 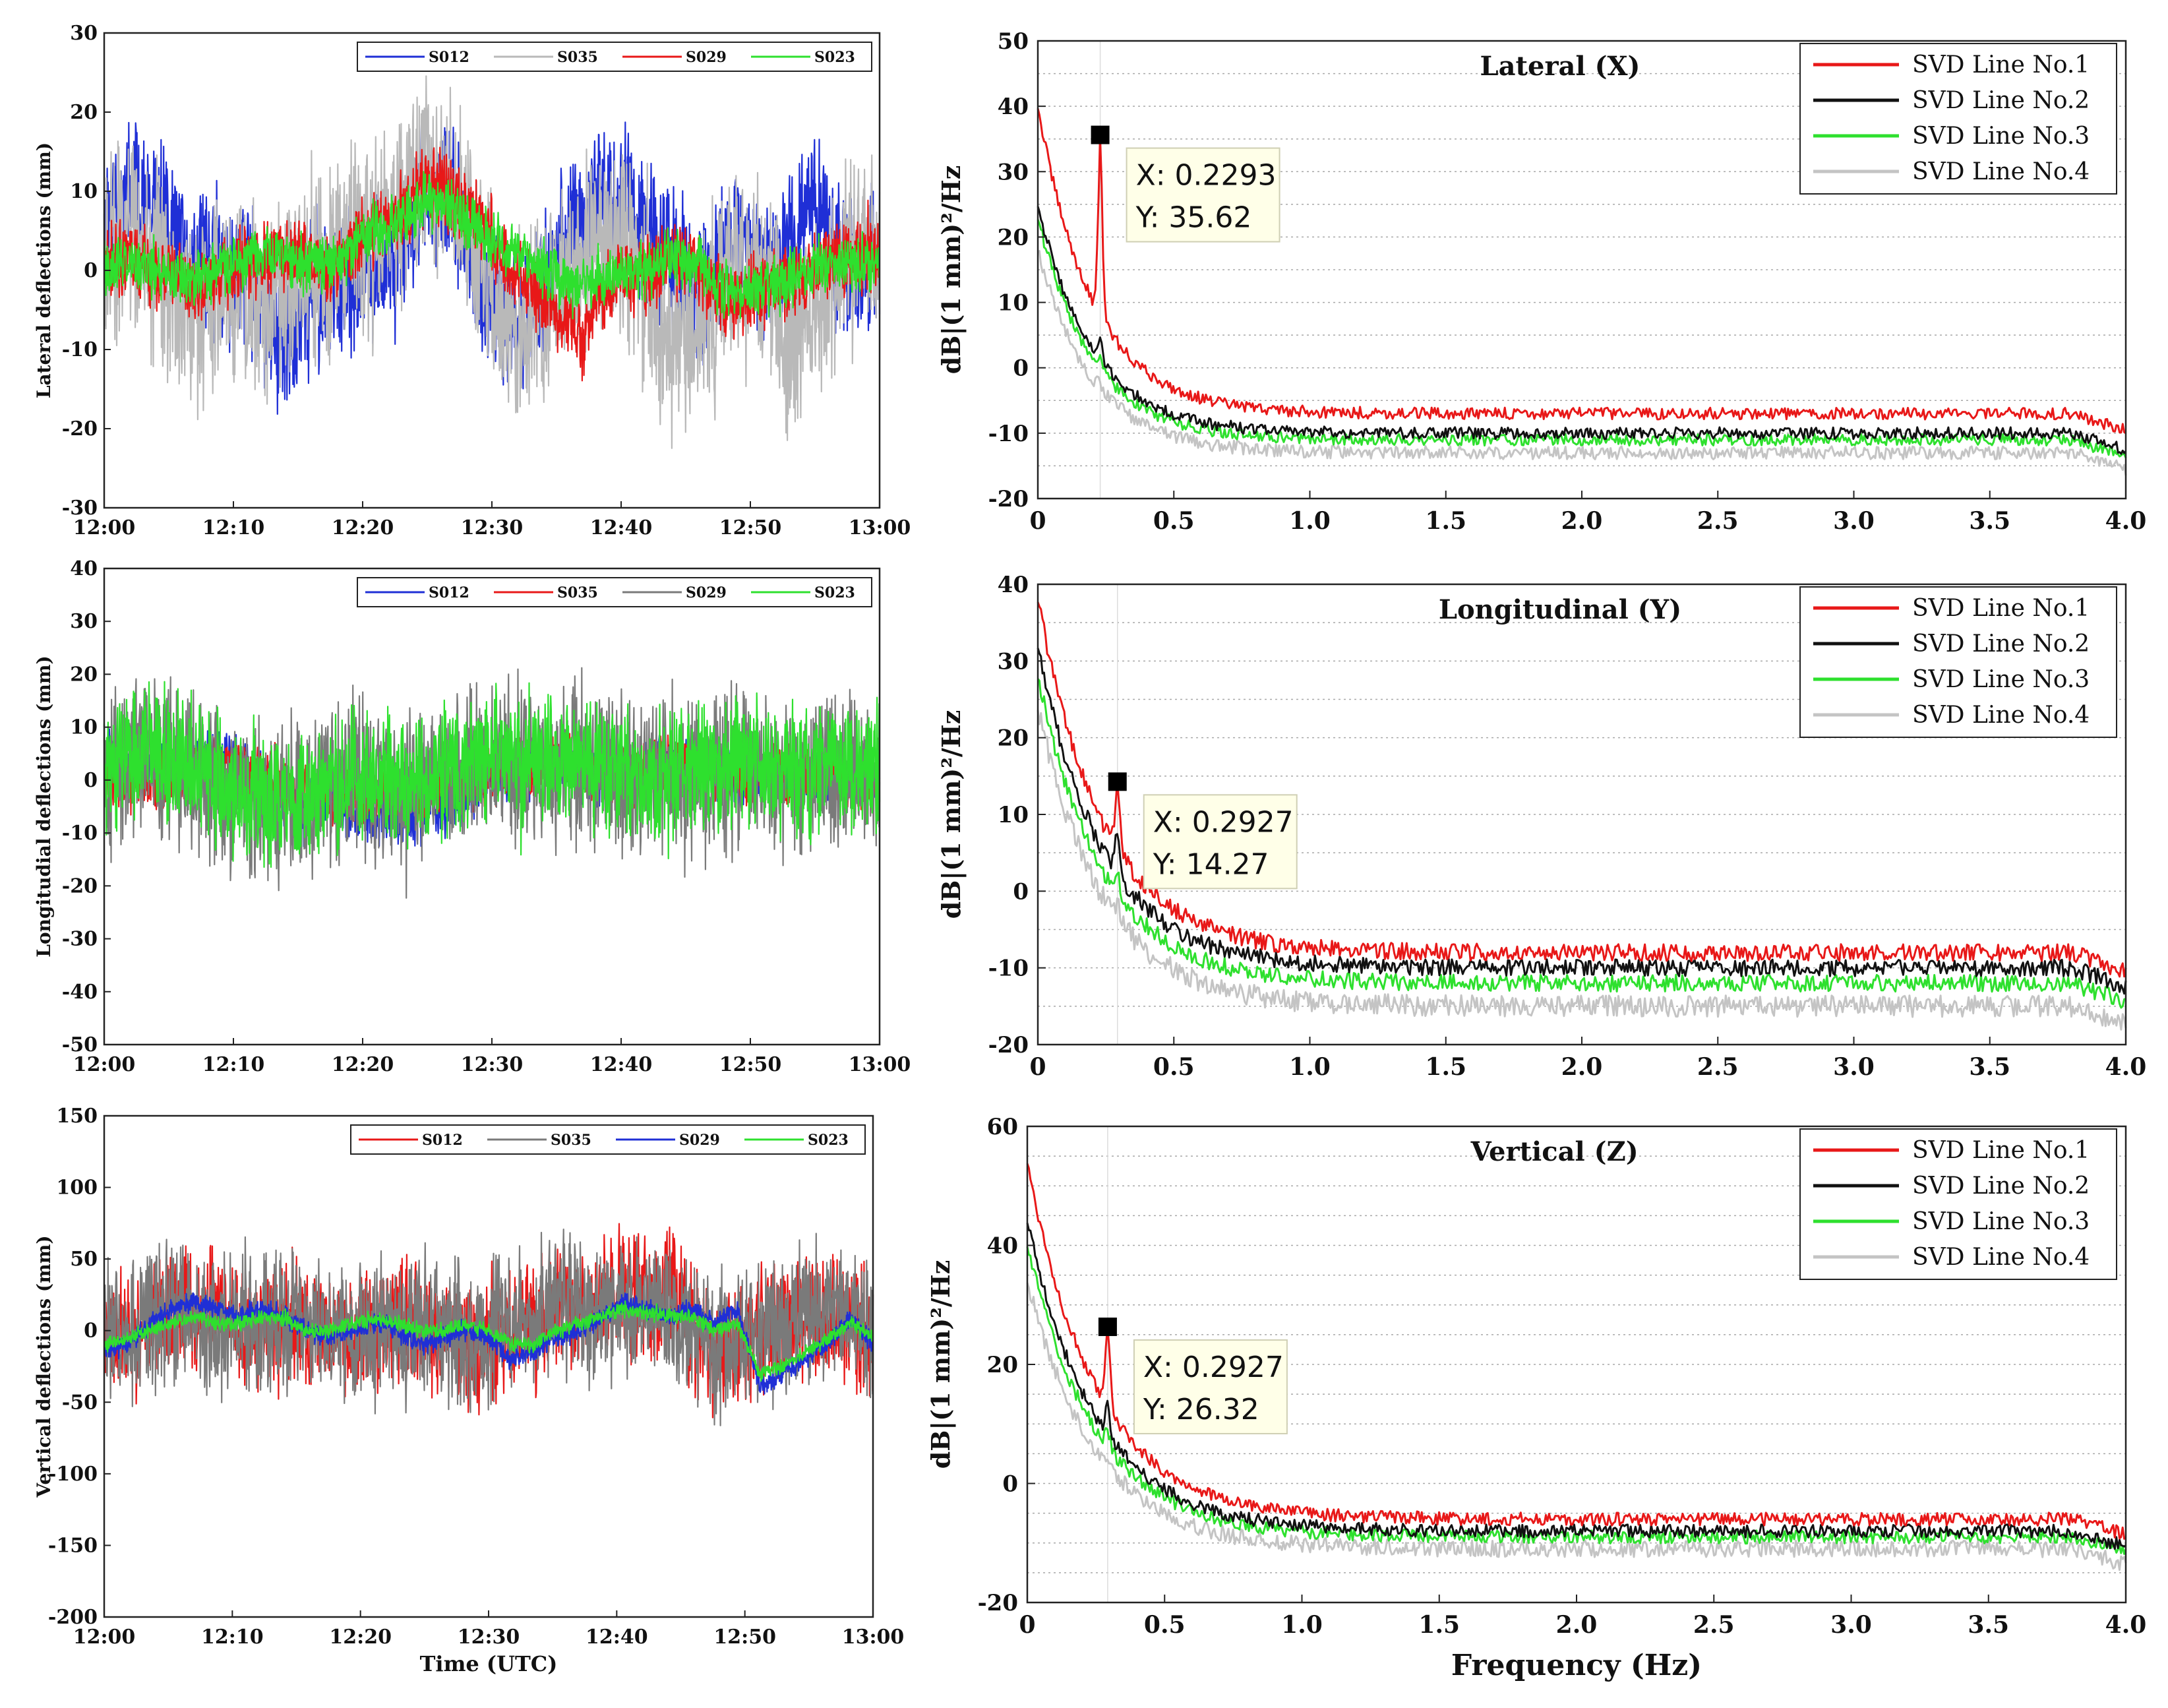 I want to click on panel-title: Lateral (X), so click(x=1561, y=66).